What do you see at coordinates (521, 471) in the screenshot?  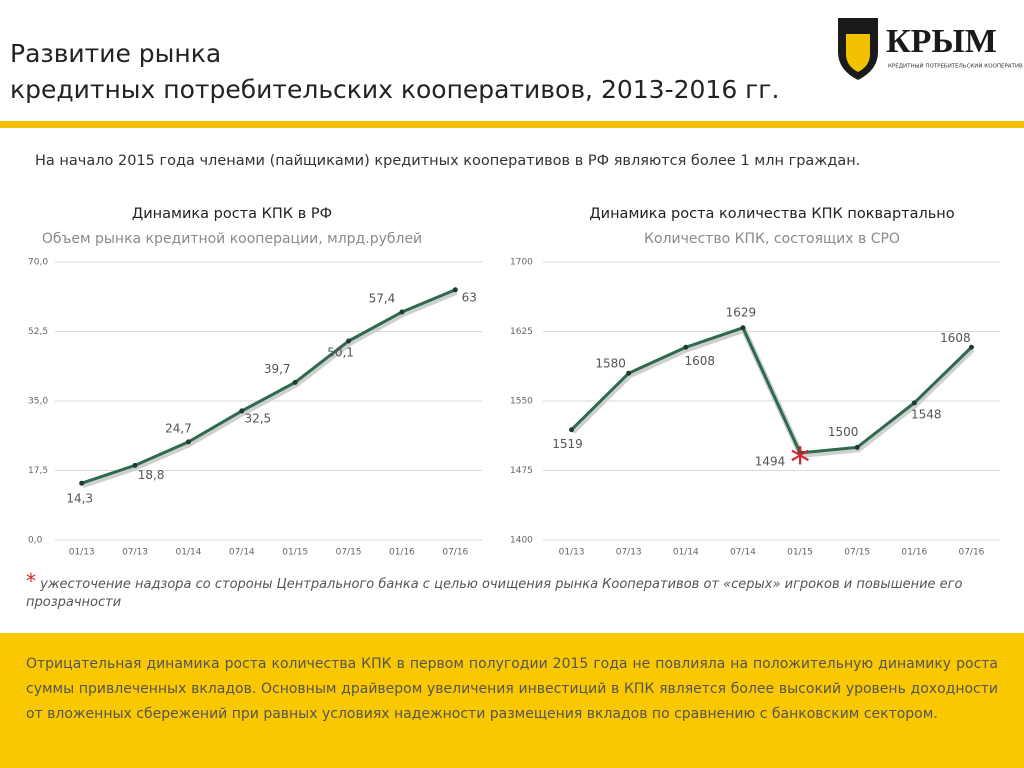 I see `y-tick-label: 1475` at bounding box center [521, 471].